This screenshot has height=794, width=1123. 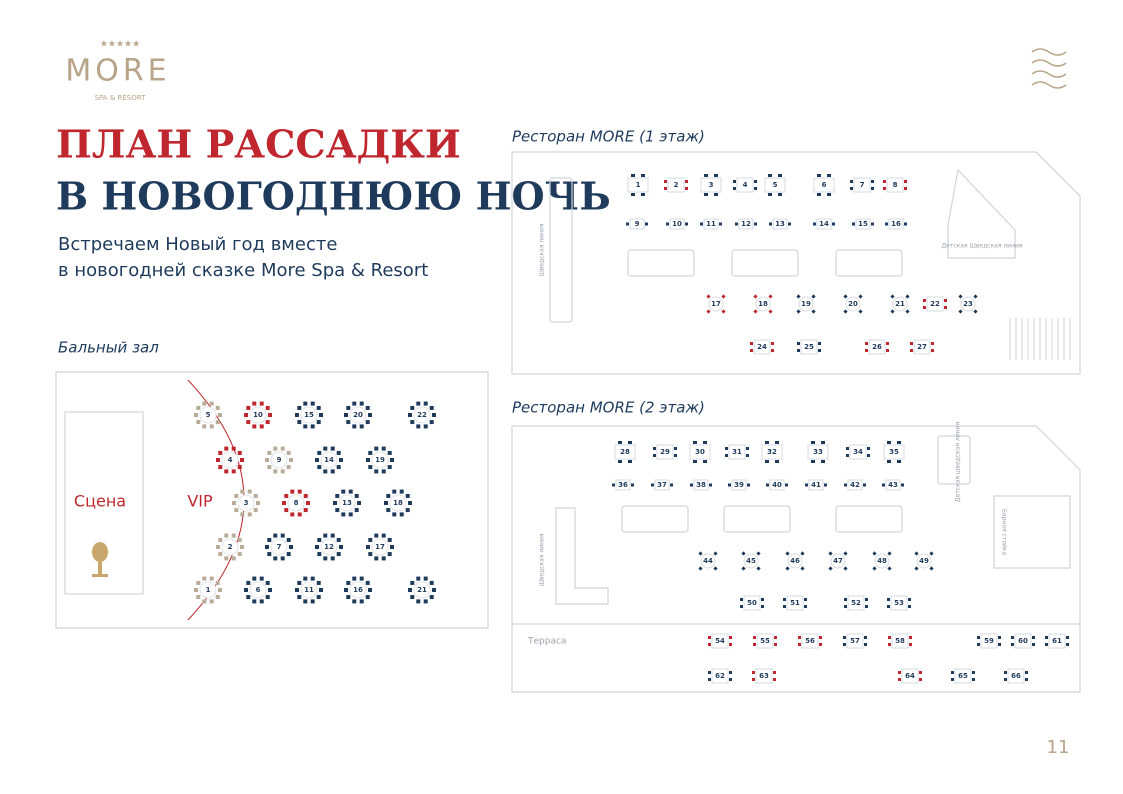 I want to click on restaurant-table: 46, so click(x=795, y=561).